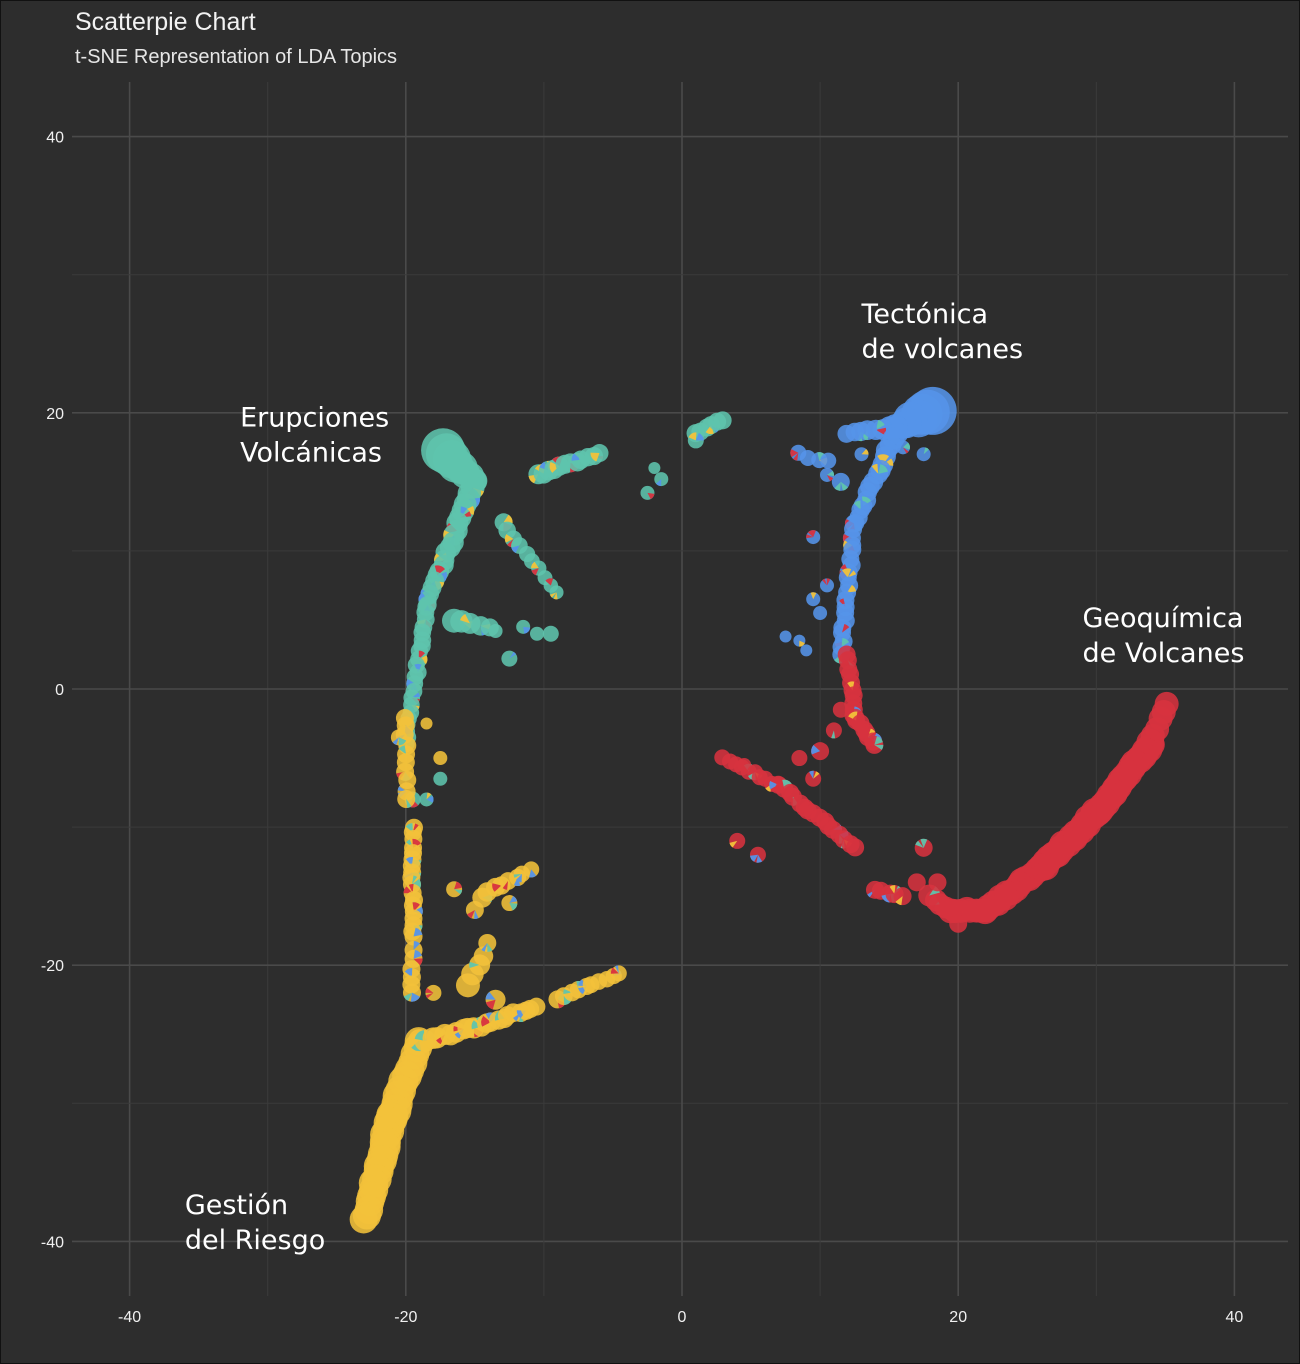 Image resolution: width=1300 pixels, height=1364 pixels. What do you see at coordinates (165, 22) in the screenshot?
I see `chart-title: Scatterpie Chart` at bounding box center [165, 22].